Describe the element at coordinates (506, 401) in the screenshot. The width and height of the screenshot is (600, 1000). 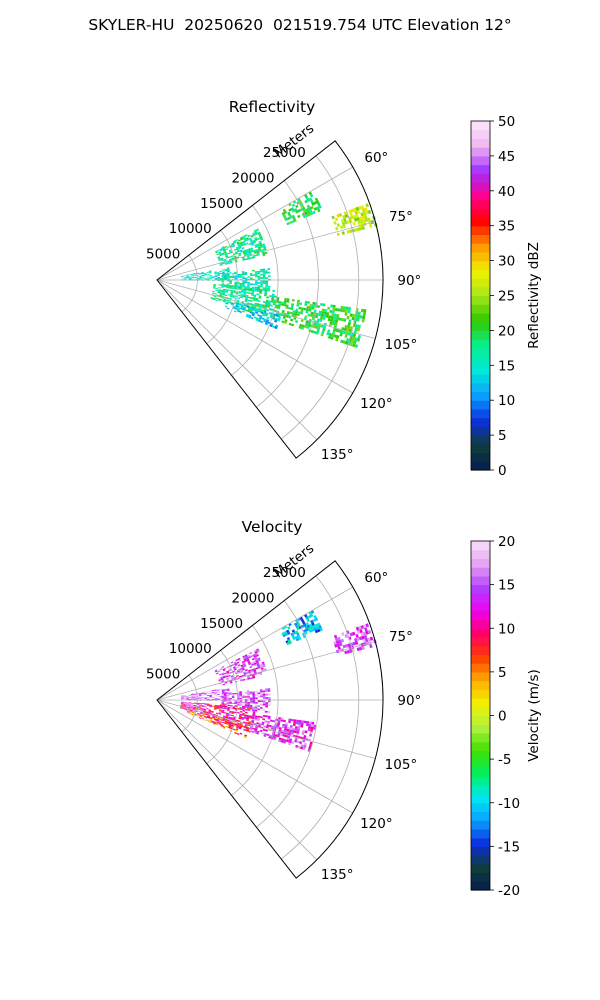
I see `colorbar-tick-label: 10` at that location.